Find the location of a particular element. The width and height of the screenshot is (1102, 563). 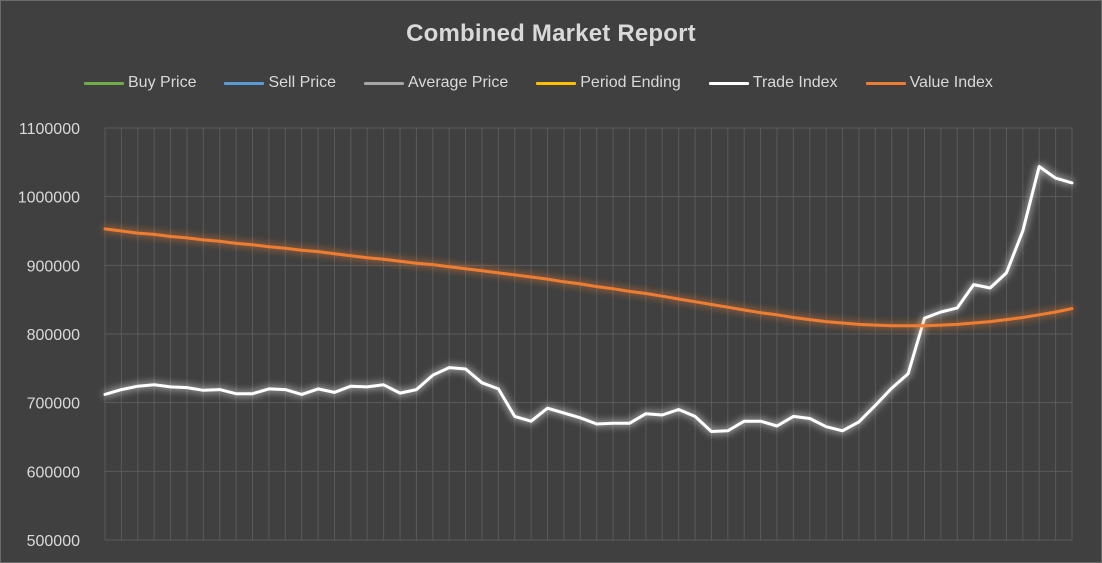

legend-label: Sell Price is located at coordinates (302, 82).